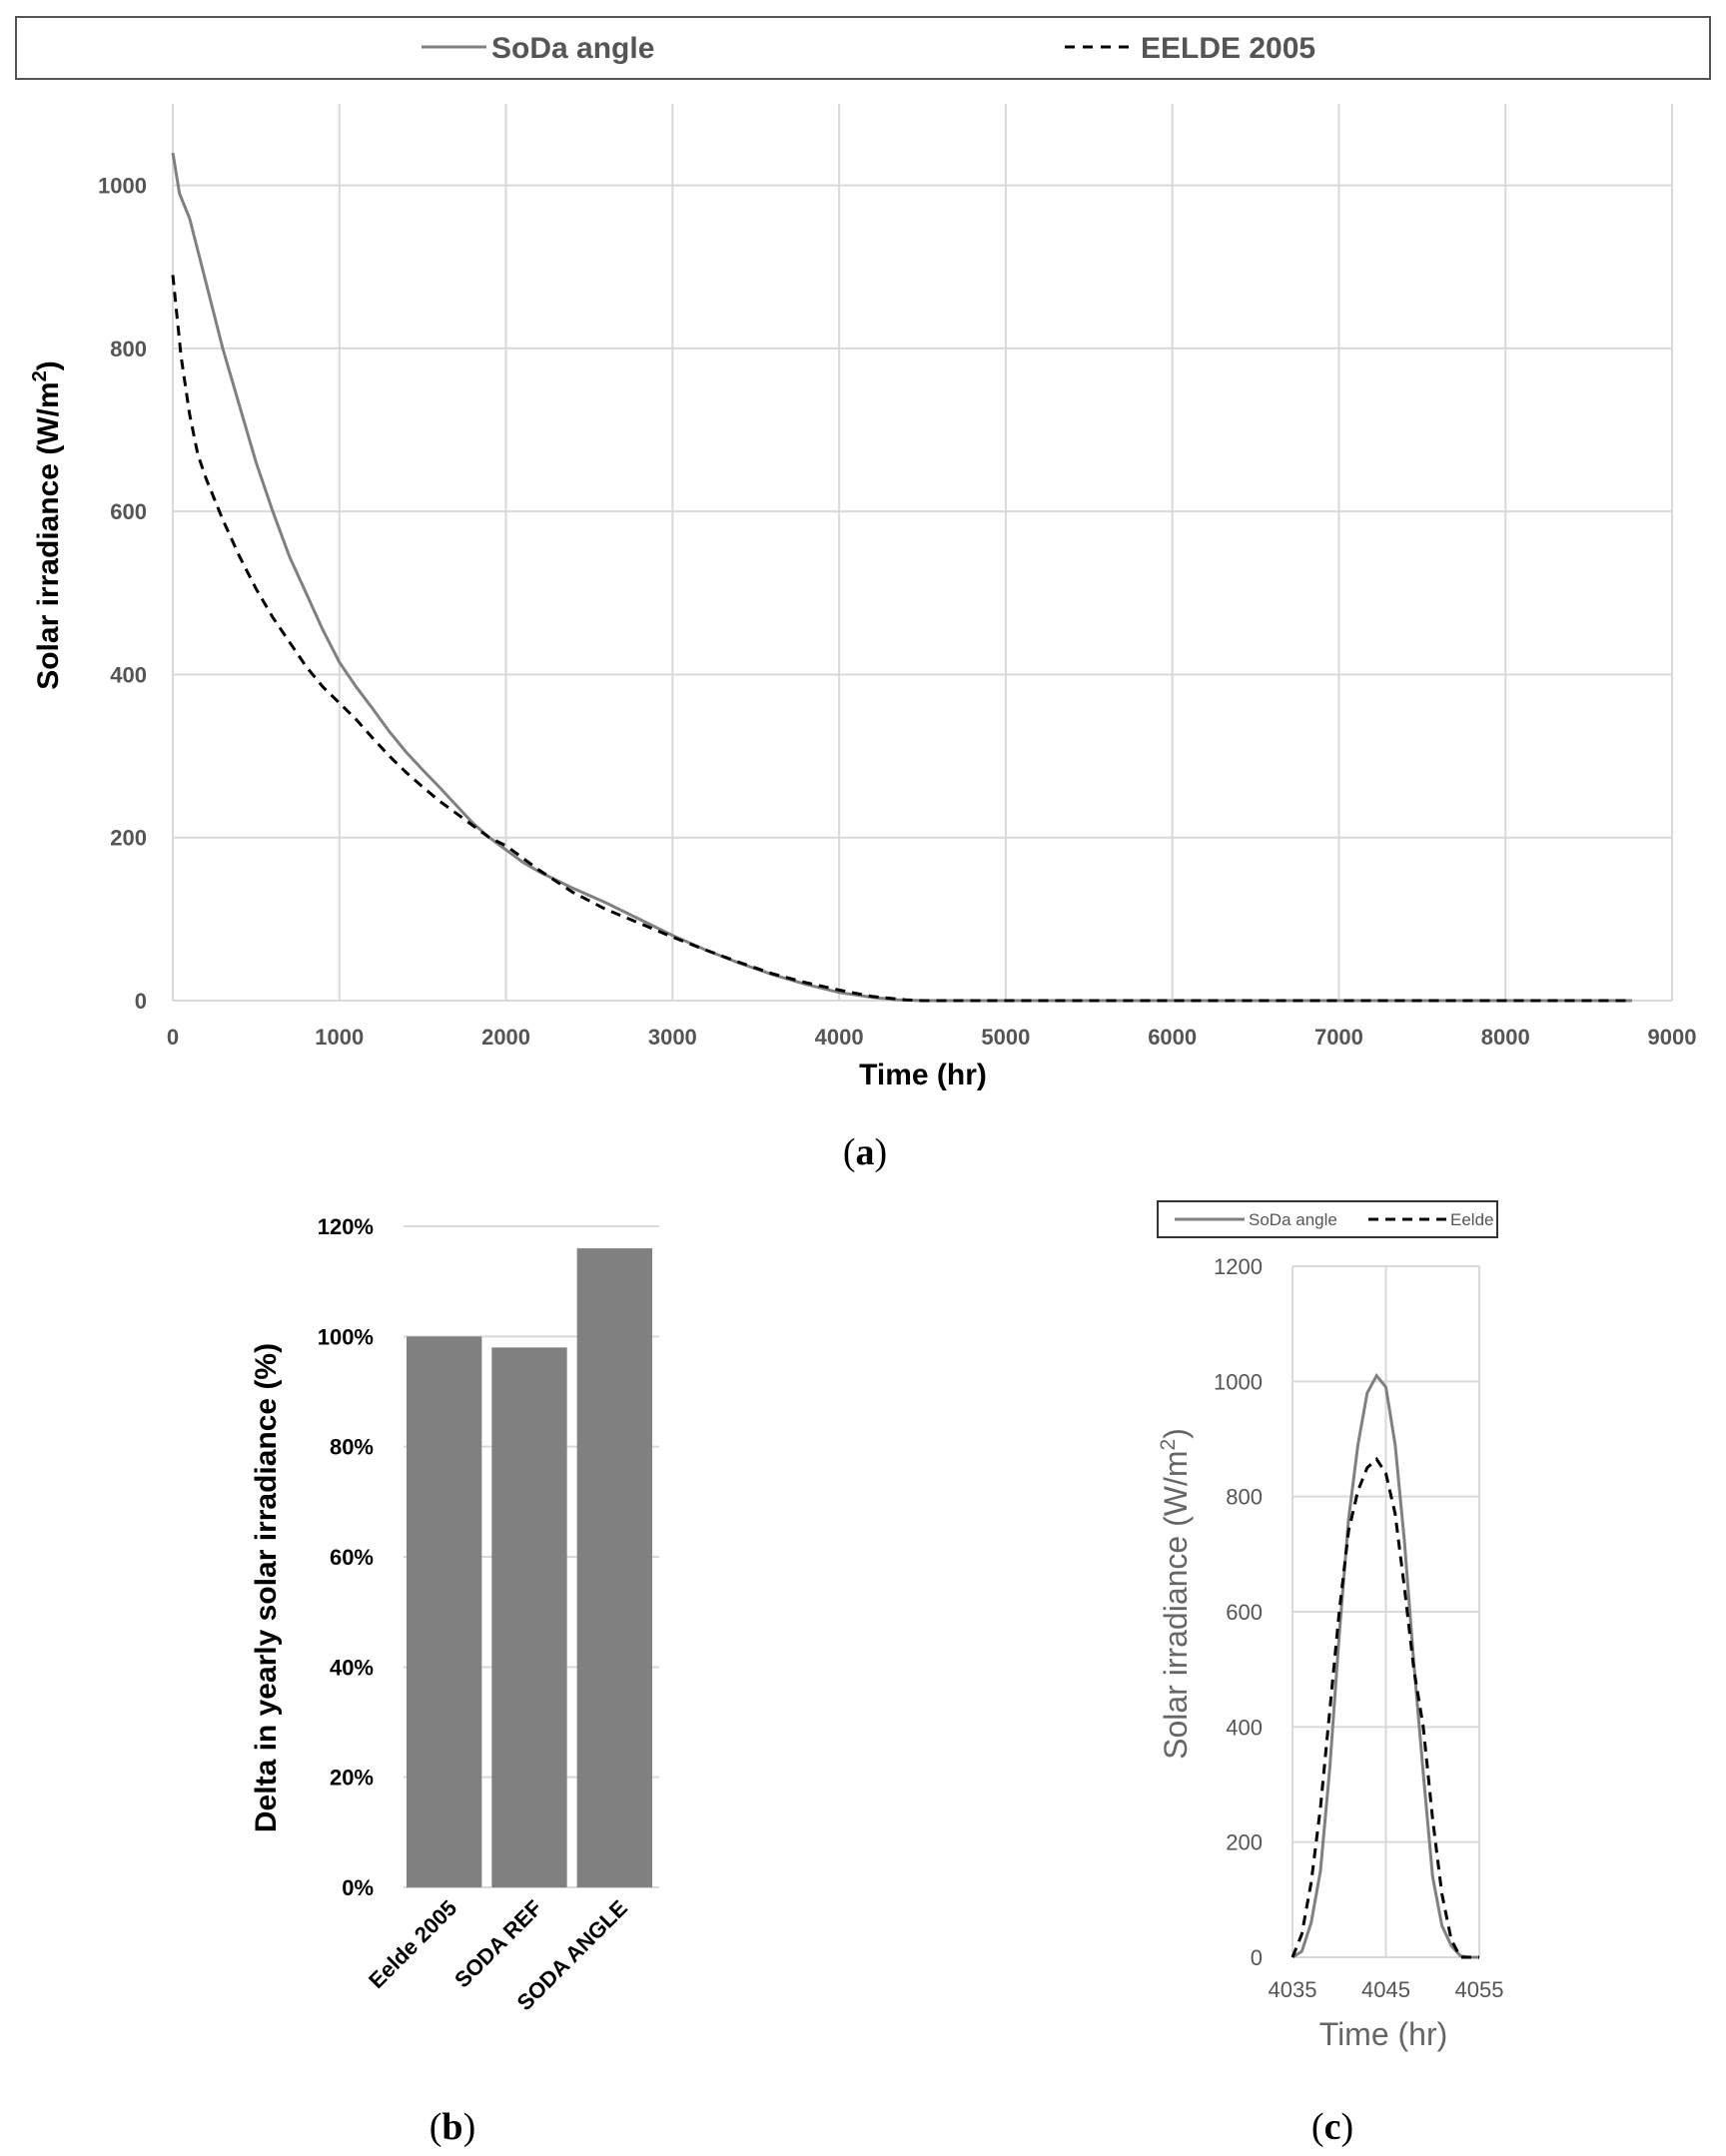 This screenshot has width=1726, height=2156. What do you see at coordinates (141, 1002) in the screenshot?
I see `panel-a-y-tick-label: 0` at bounding box center [141, 1002].